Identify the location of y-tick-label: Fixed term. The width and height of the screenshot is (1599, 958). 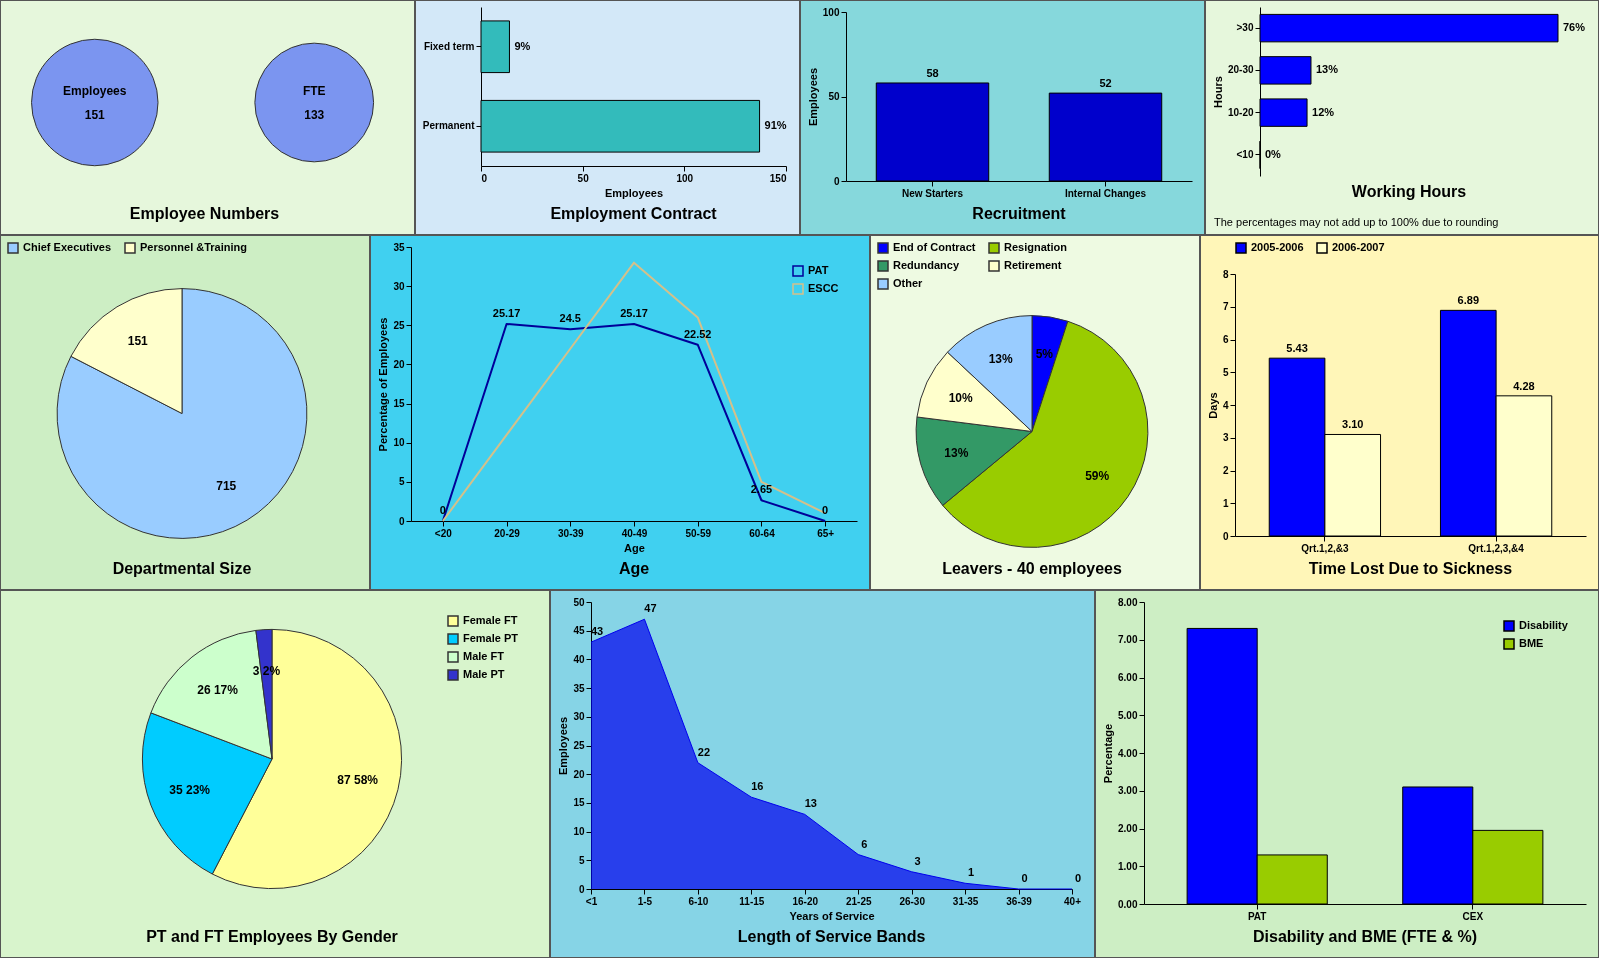
(449, 46).